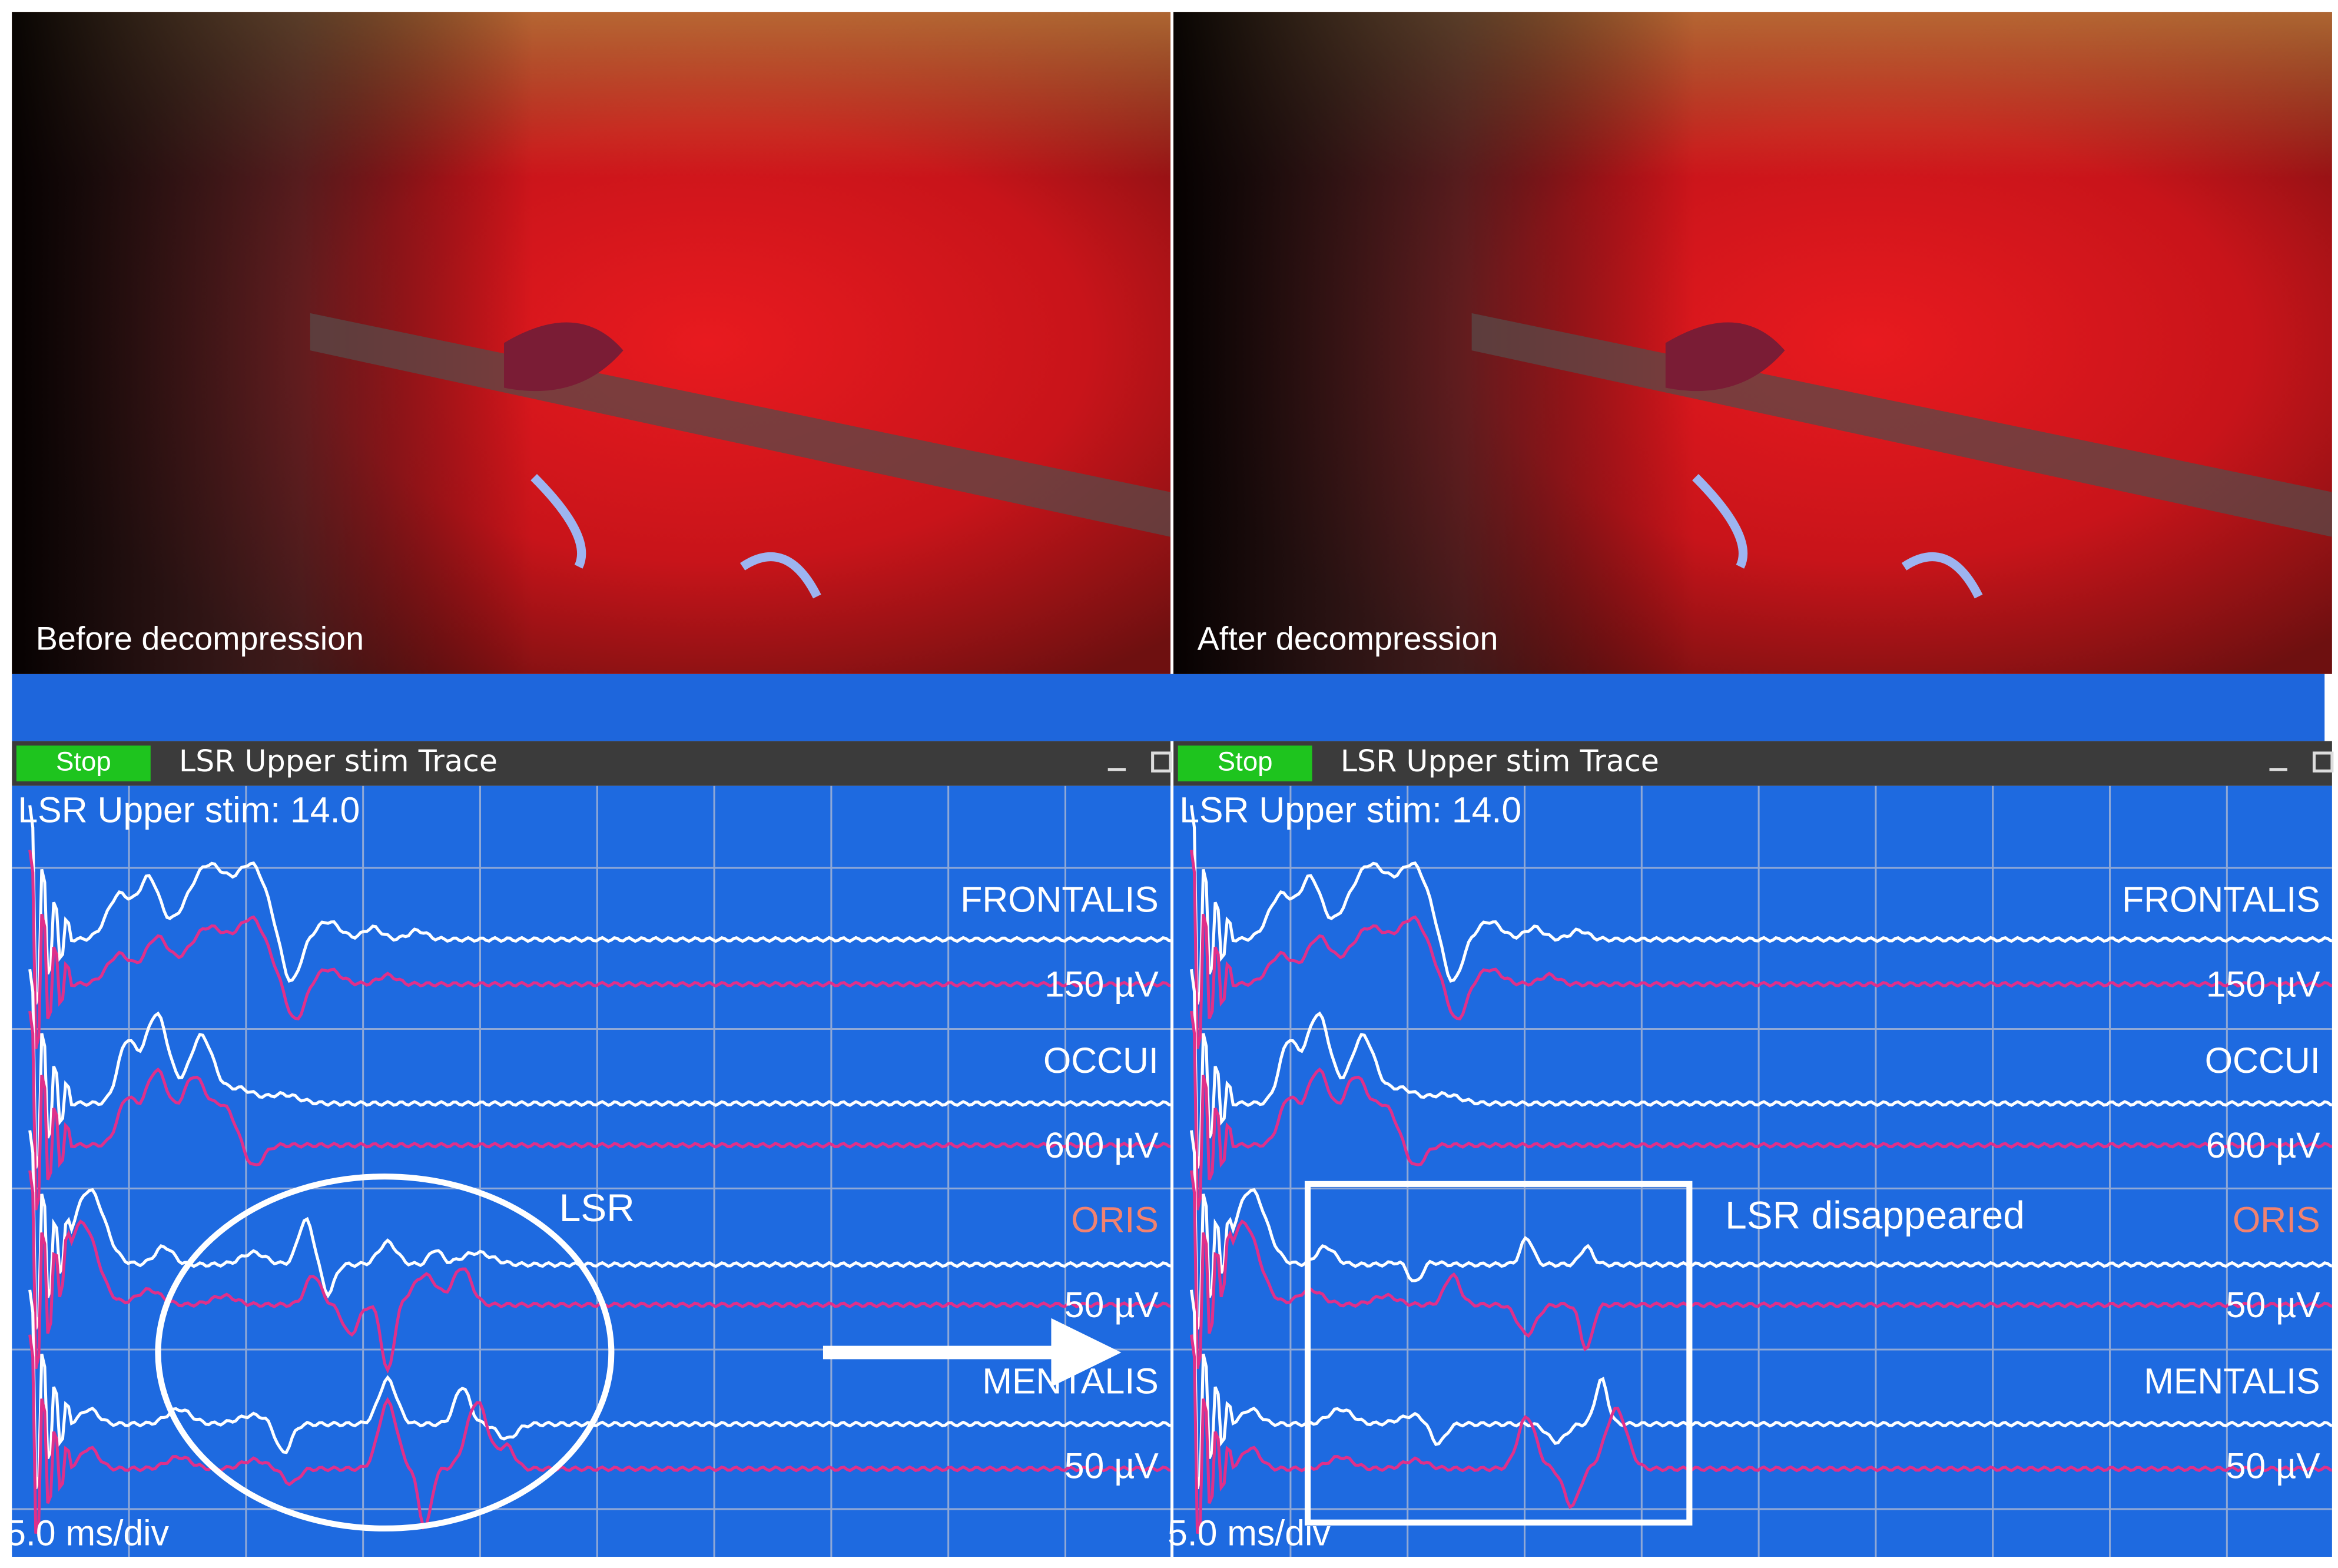 The height and width of the screenshot is (1568, 2338). Describe the element at coordinates (1086, 1352) in the screenshot. I see `arrow-head` at that location.